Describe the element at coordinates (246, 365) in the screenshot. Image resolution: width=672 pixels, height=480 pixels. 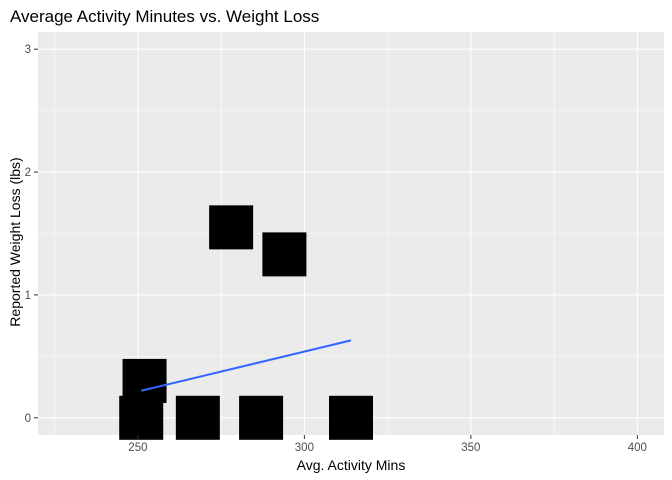
I see `trend-line` at that location.